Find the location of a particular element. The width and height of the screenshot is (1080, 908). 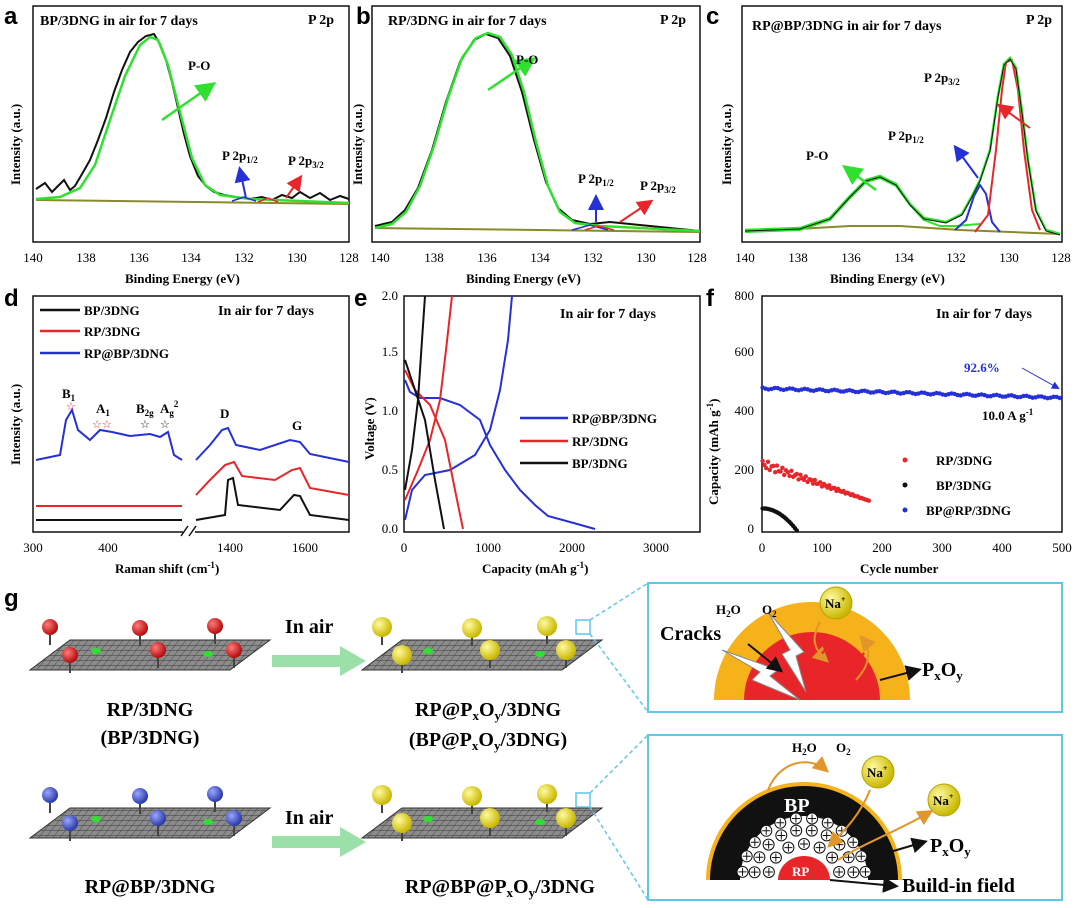

tick-c-134: 134 is located at coordinates (904, 257).